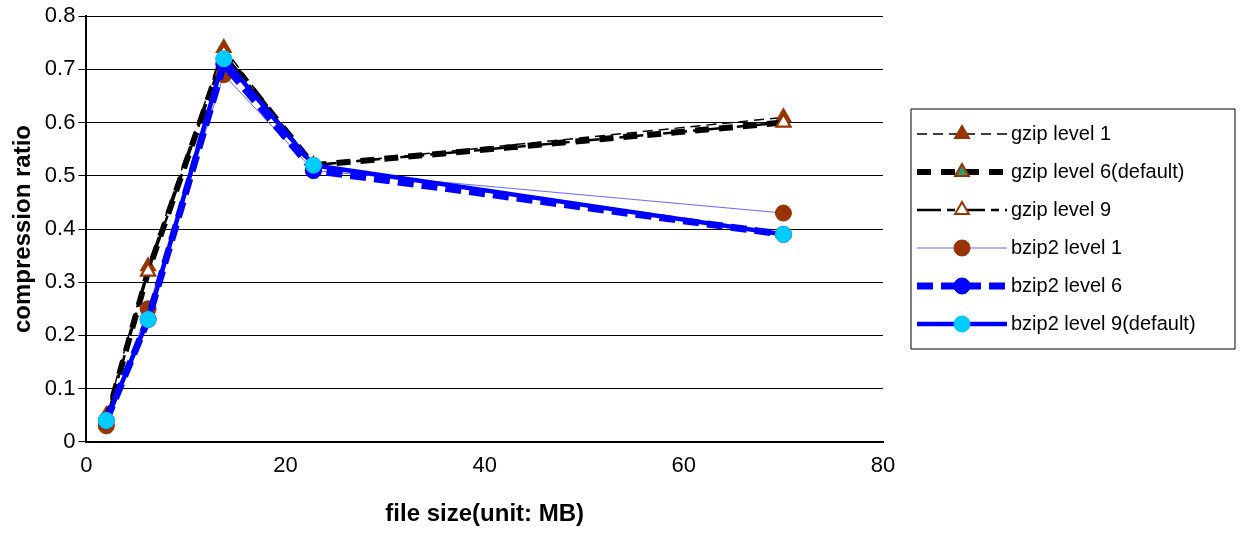  What do you see at coordinates (60, 334) in the screenshot?
I see `y-tick-label: 0.2` at bounding box center [60, 334].